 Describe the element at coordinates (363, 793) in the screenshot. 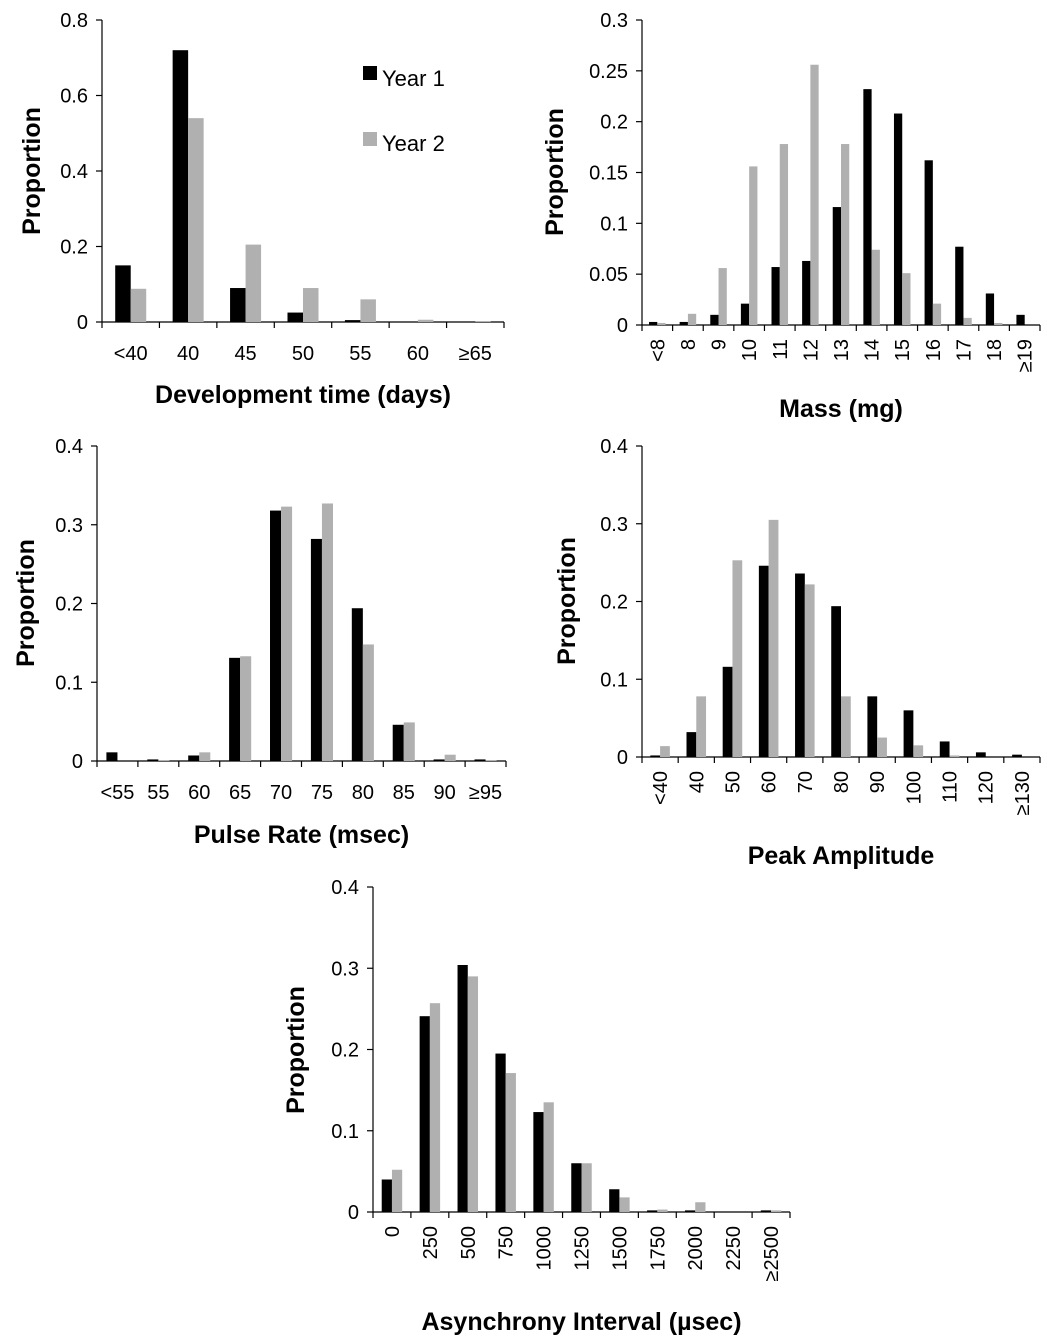

I see `x-tick-label: 80` at that location.